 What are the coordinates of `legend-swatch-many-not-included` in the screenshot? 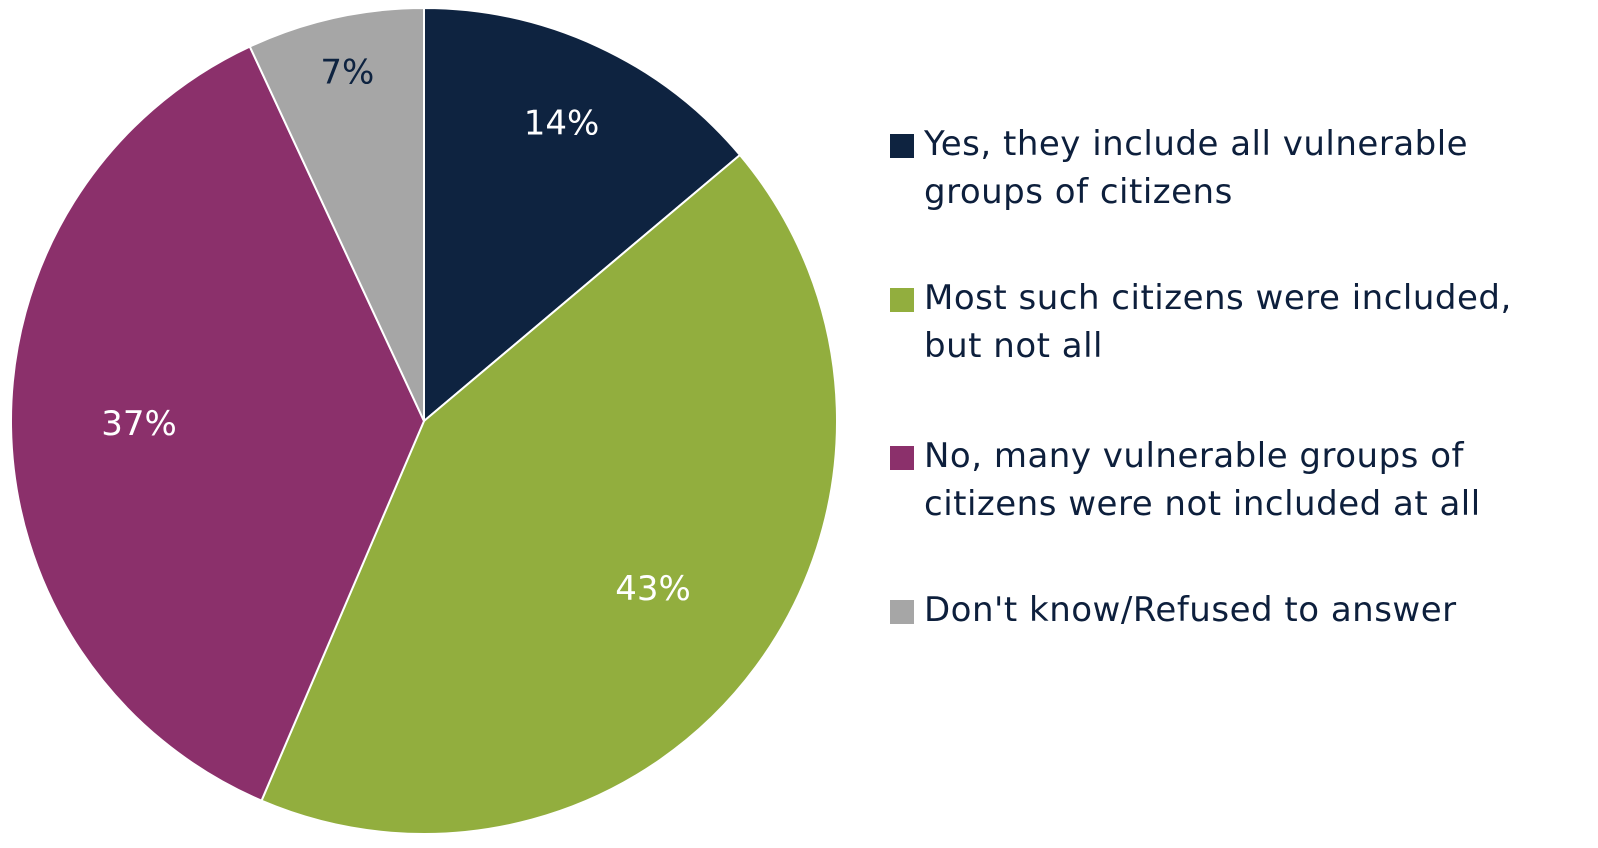 It's located at (902, 458).